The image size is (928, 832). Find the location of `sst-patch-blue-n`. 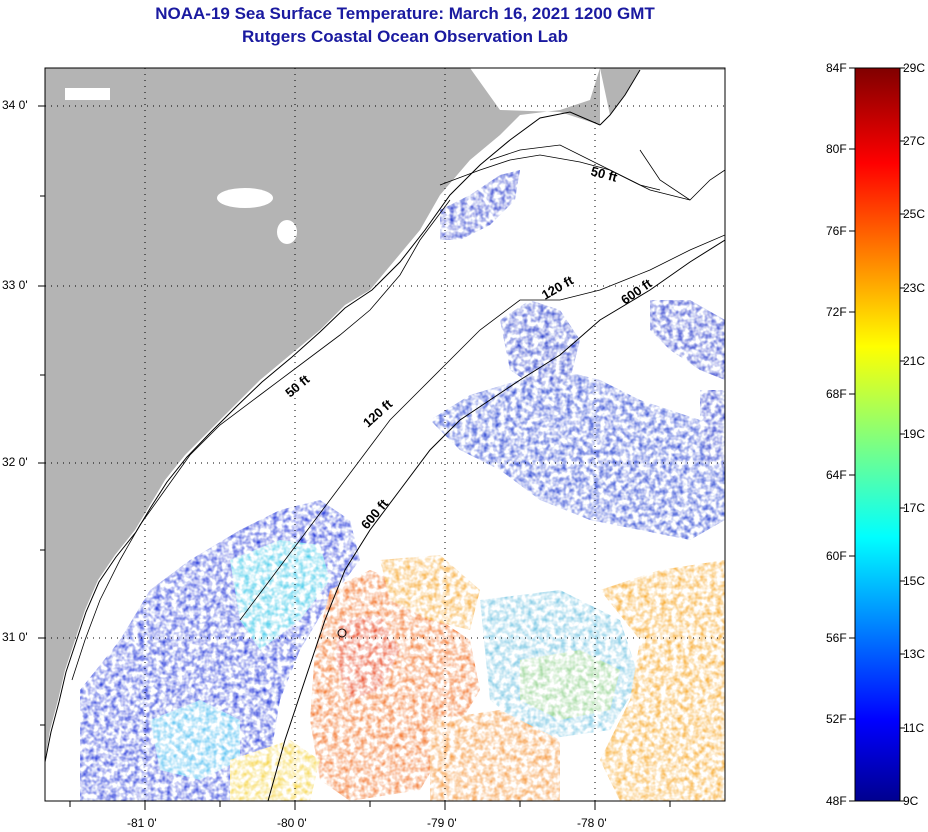

sst-patch-blue-n is located at coordinates (480, 205).